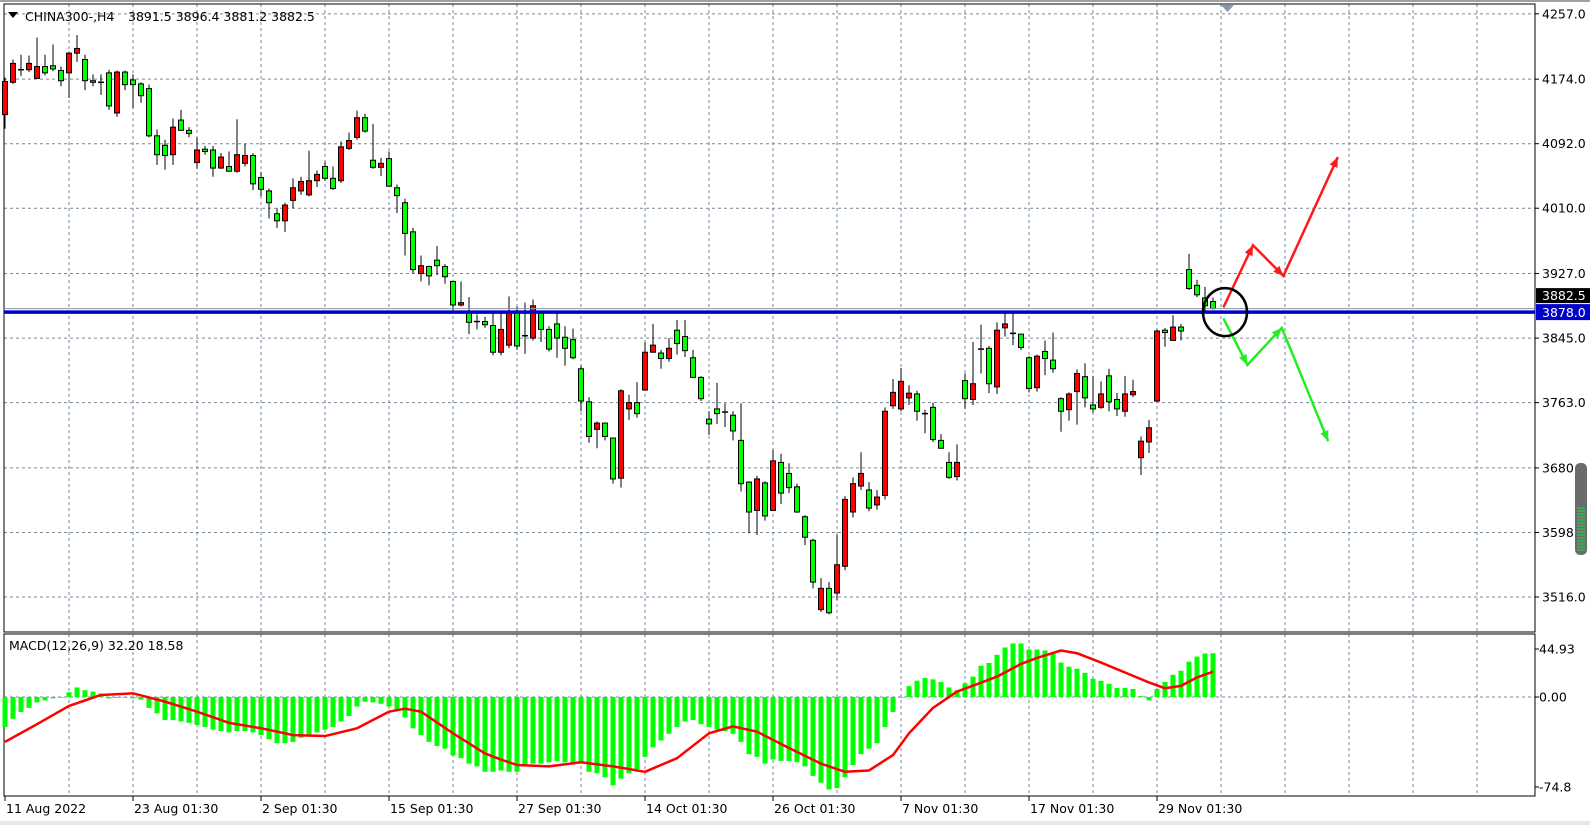 This screenshot has width=1590, height=825. Describe the element at coordinates (1581, 509) in the screenshot. I see `zoom-slider` at that location.